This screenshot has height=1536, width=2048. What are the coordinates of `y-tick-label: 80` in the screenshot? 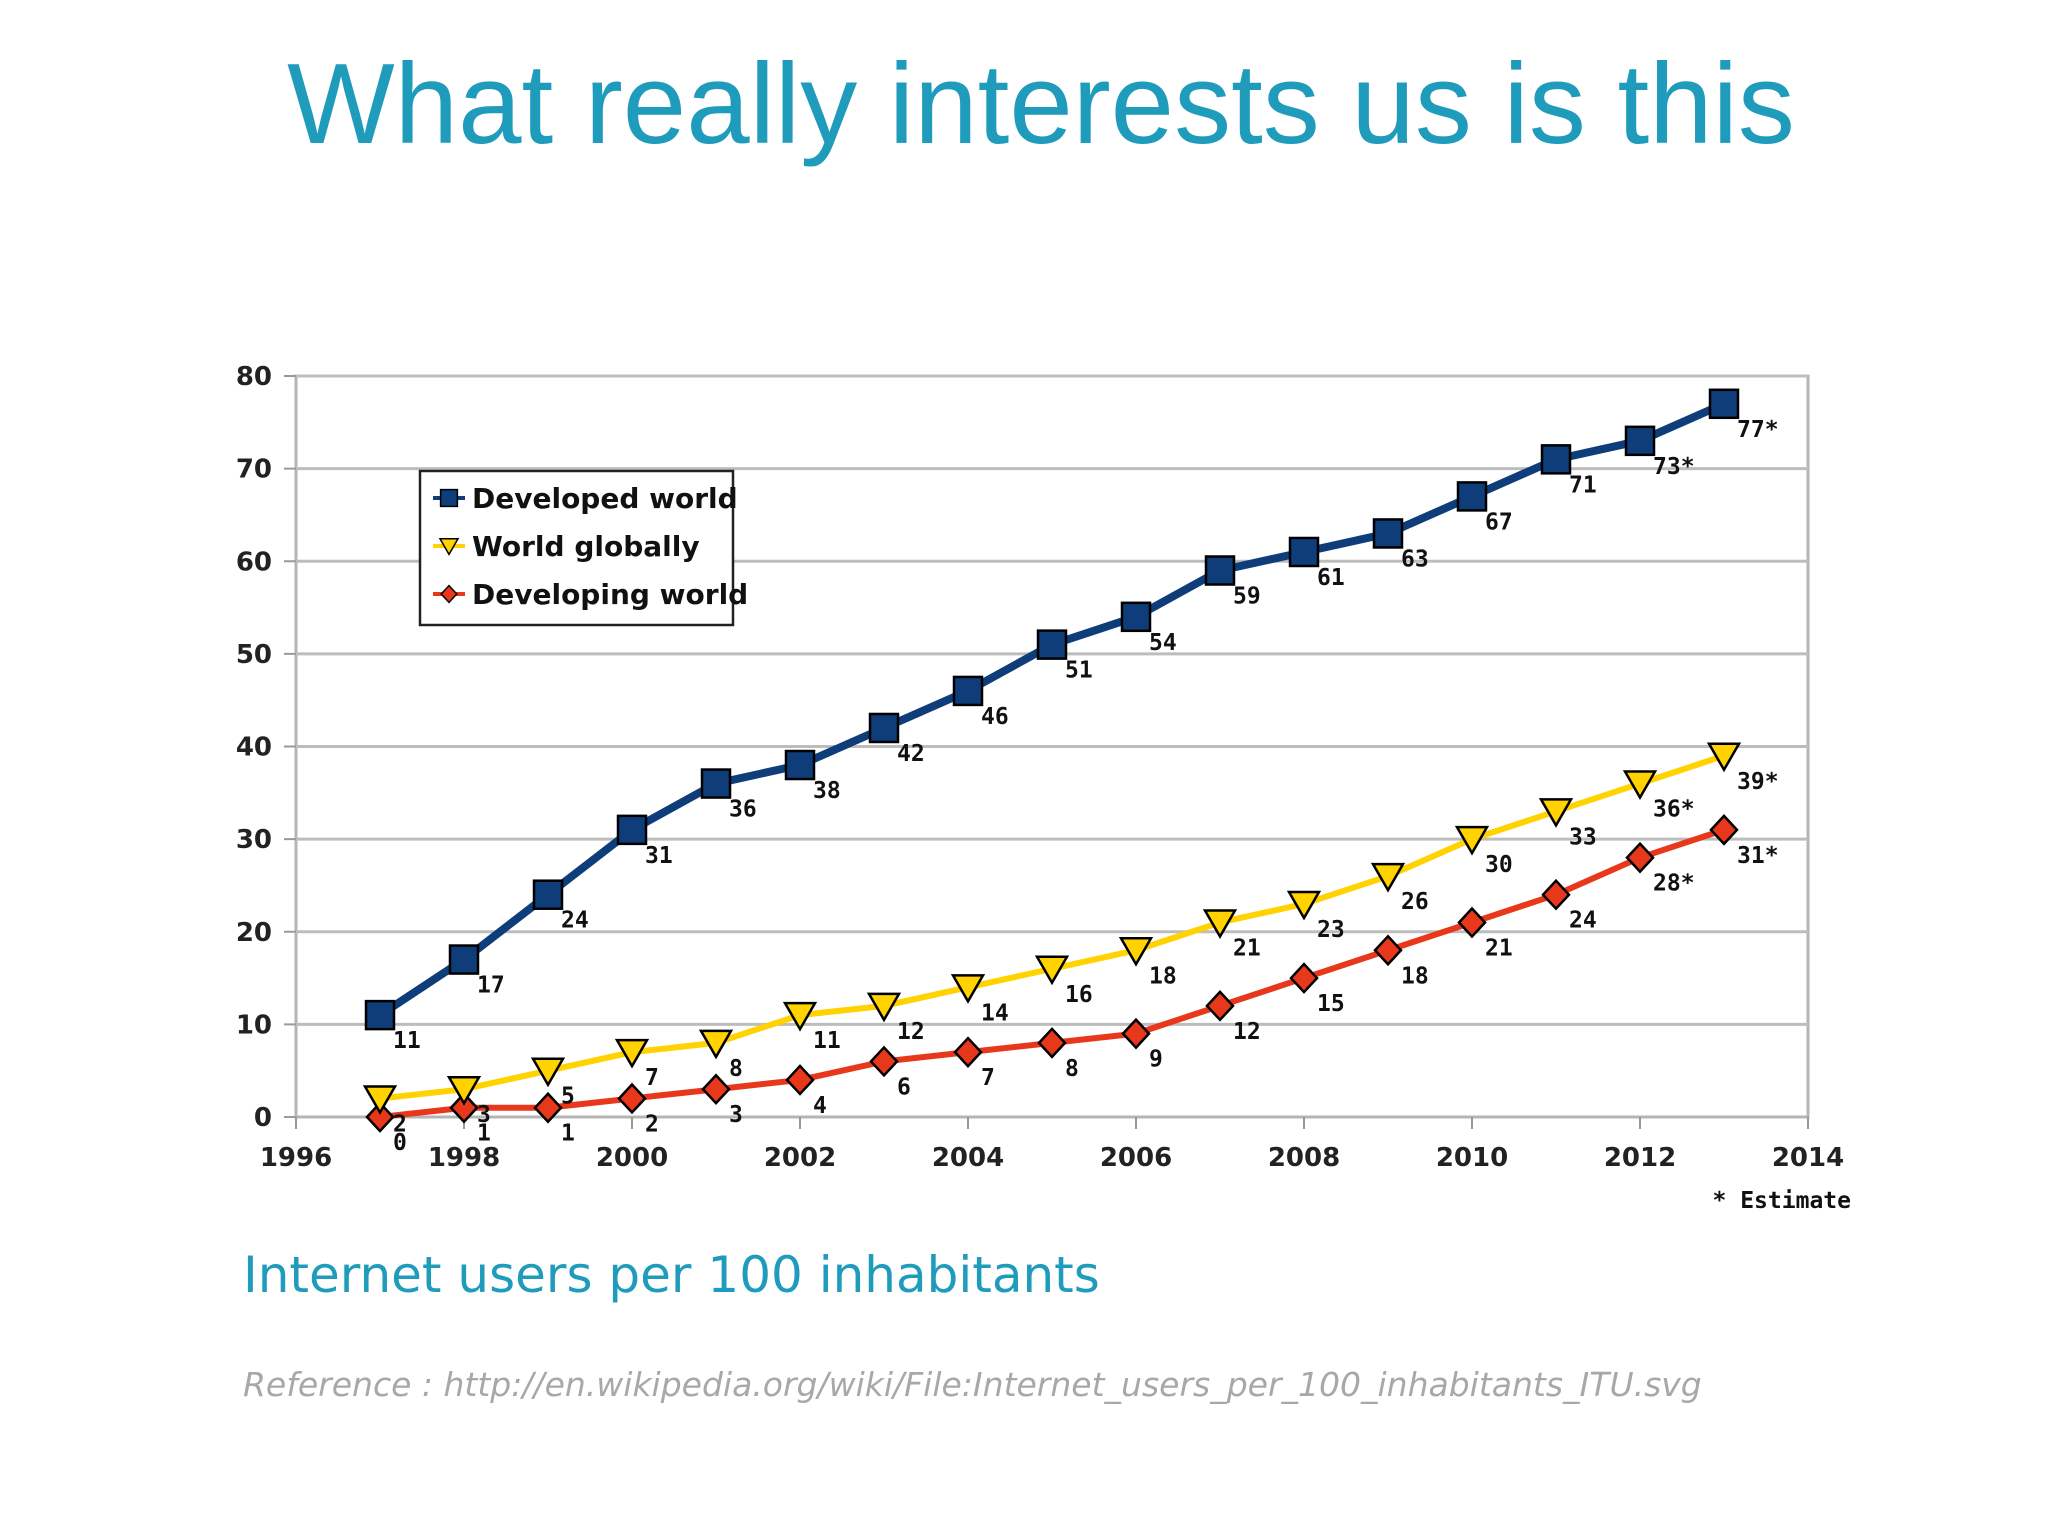 It's located at (254, 377).